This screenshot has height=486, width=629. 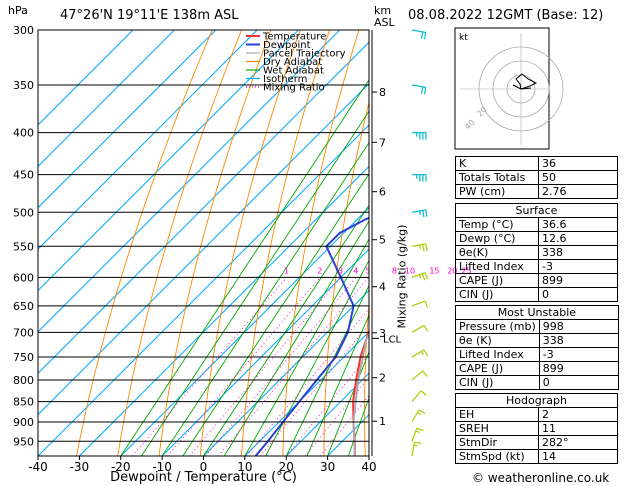 I want to click on x-axis-title: Dewpoint / Temperature (°C), so click(x=203, y=477).